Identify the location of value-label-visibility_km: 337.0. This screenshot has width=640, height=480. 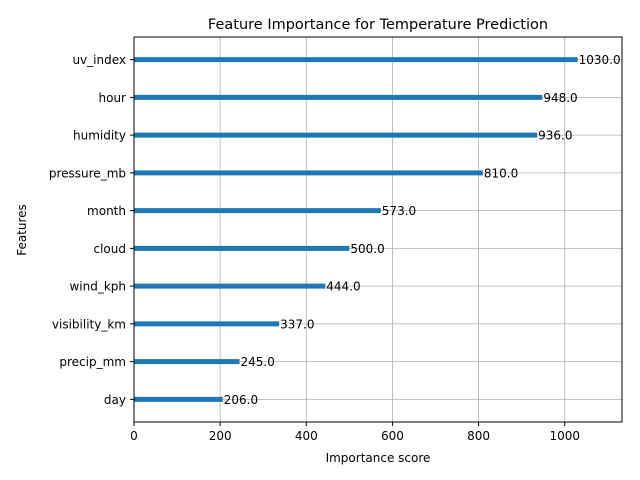
(297, 324).